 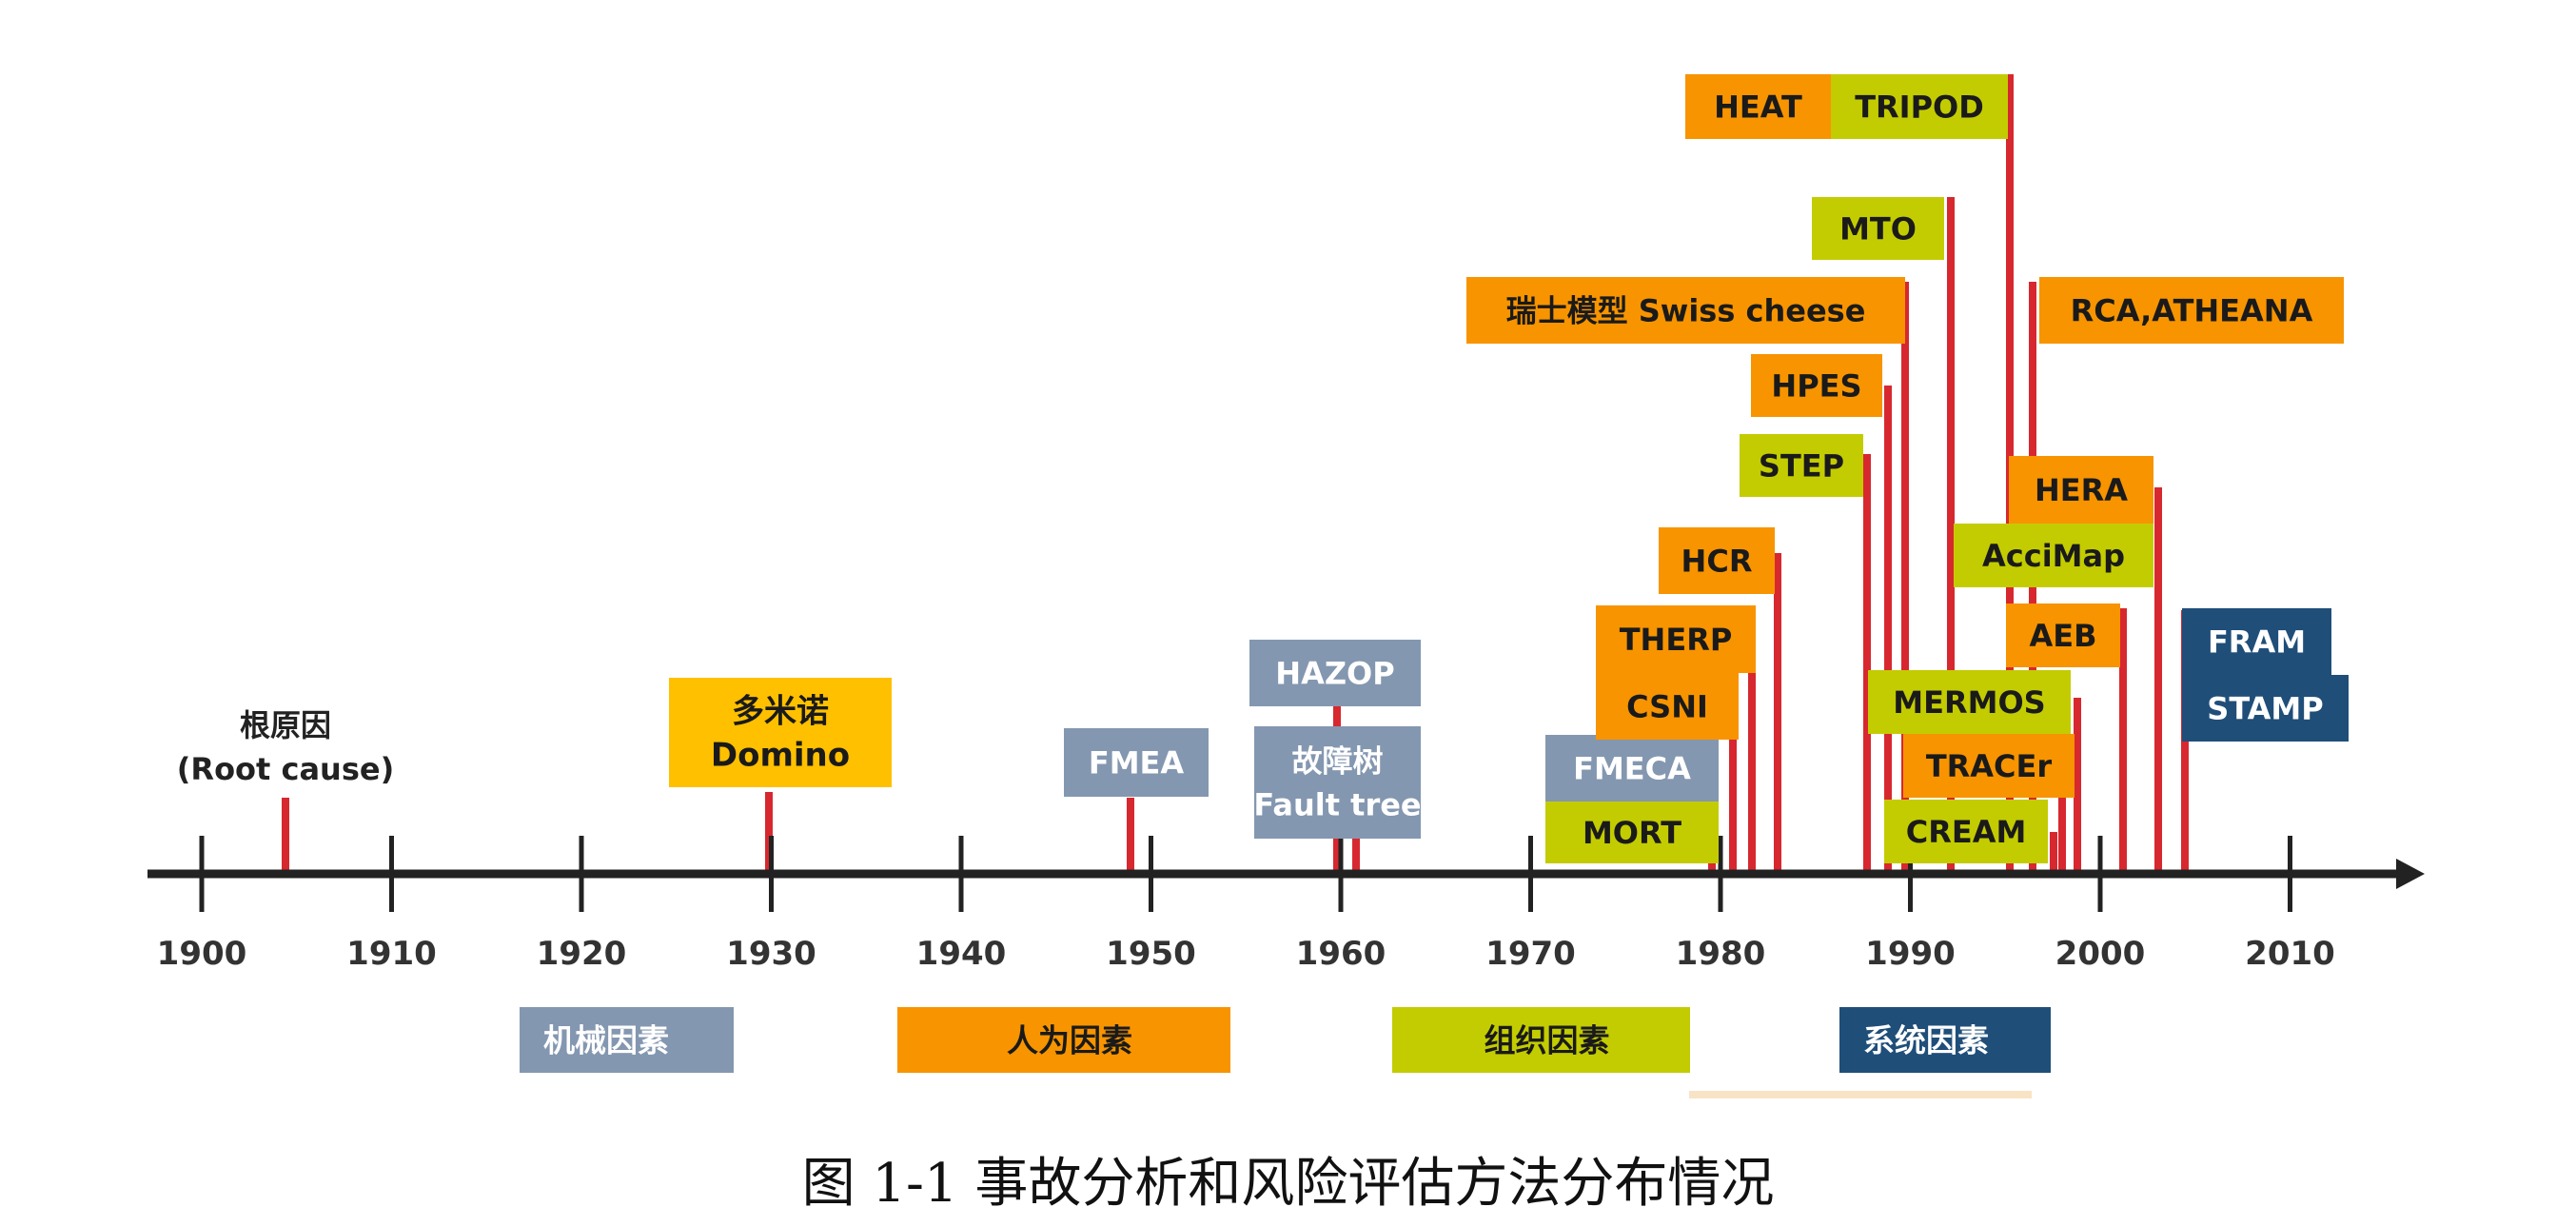 I want to click on method-17-box, so click(x=2053, y=555).